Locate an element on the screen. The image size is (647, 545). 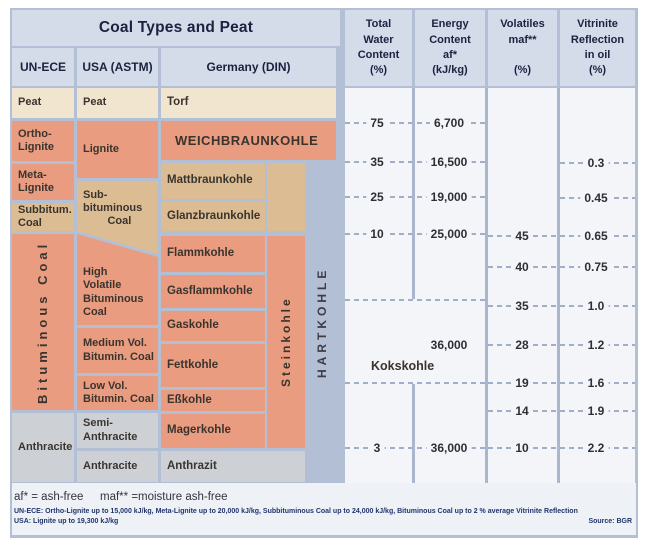
scale-water-10: 10 is located at coordinates (377, 234).